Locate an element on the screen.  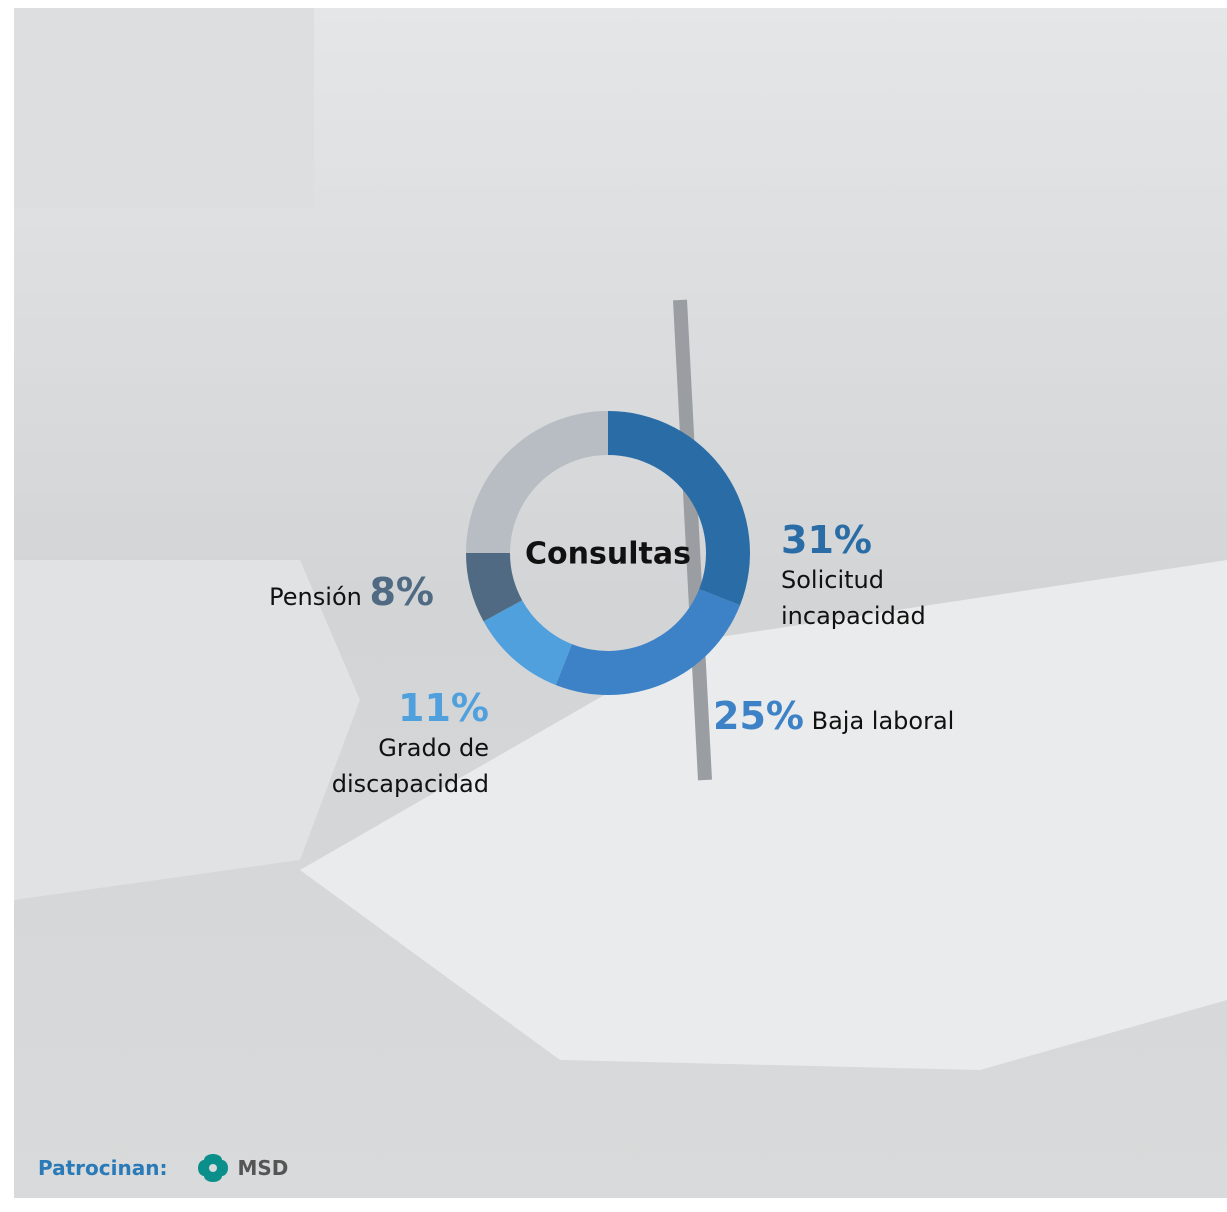
segment-label: Pensión 8% is located at coordinates (351, 592).